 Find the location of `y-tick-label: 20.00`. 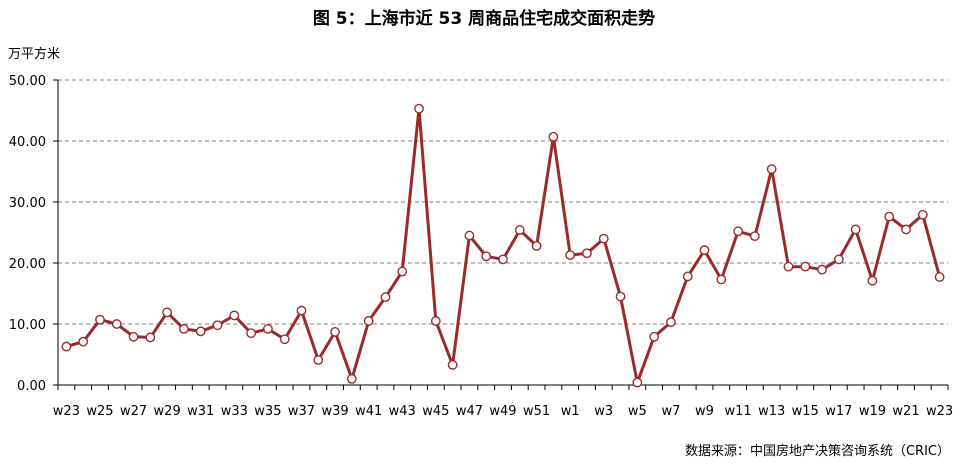

y-tick-label: 20.00 is located at coordinates (27, 264).